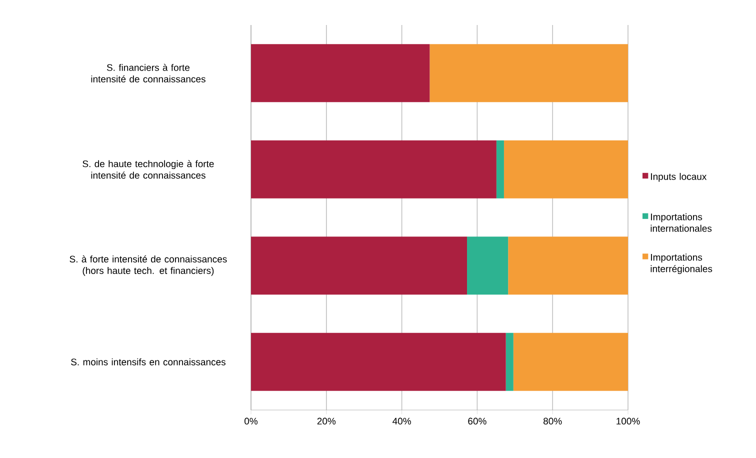  I want to click on legend-label: Inputs locaux, so click(679, 177).